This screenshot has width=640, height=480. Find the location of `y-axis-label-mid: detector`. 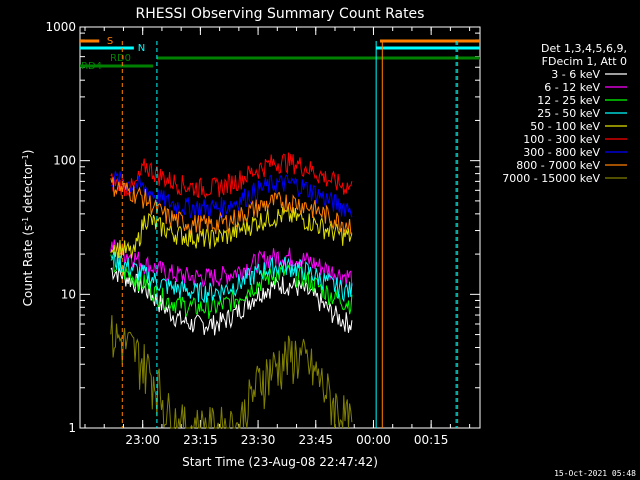

y-axis-label-mid: detector is located at coordinates (28, 189).